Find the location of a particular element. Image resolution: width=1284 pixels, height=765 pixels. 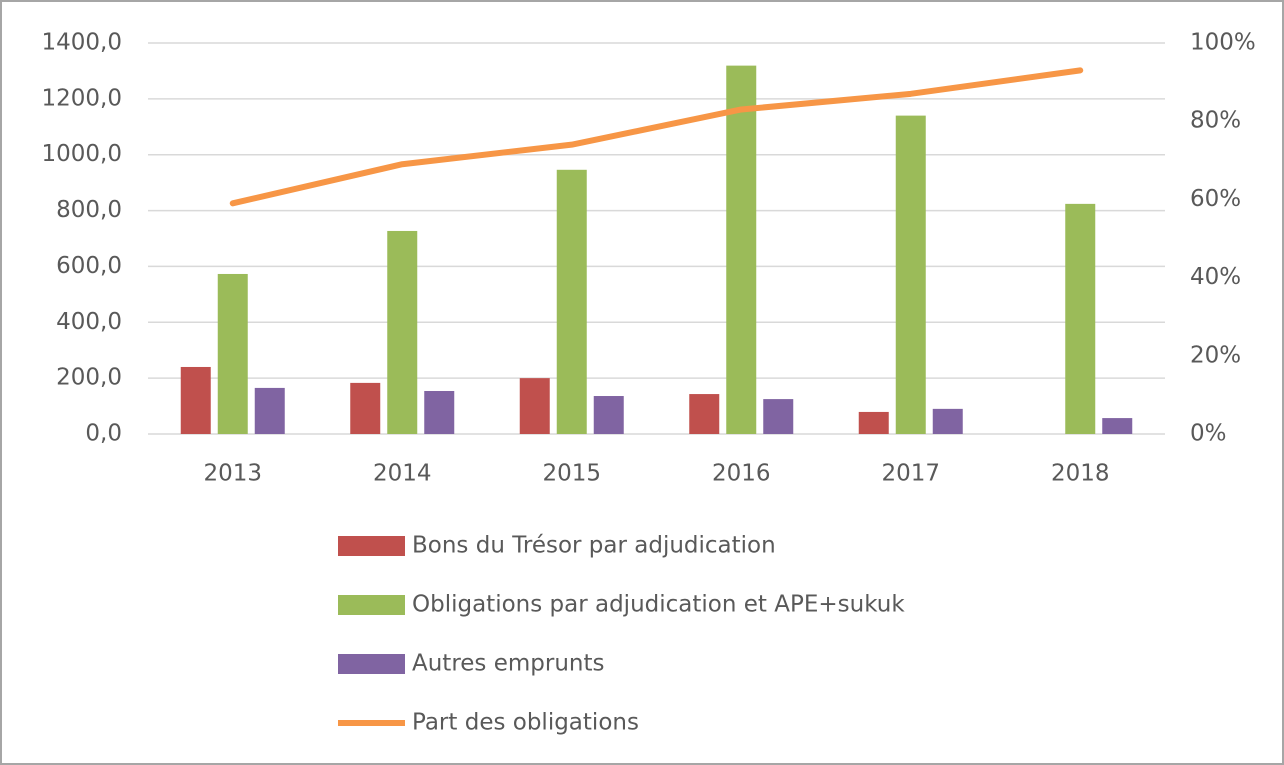

y-tick-label: 600,0 is located at coordinates (89, 266).